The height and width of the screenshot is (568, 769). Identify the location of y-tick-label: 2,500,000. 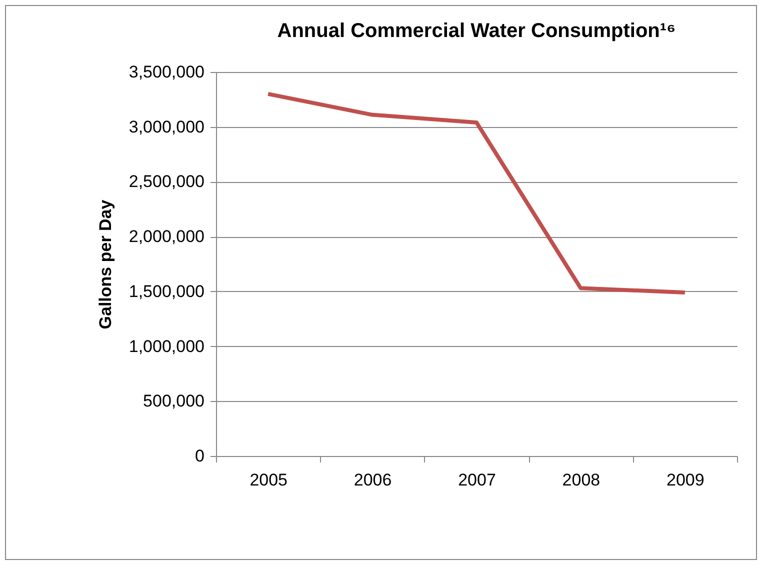
(166, 182).